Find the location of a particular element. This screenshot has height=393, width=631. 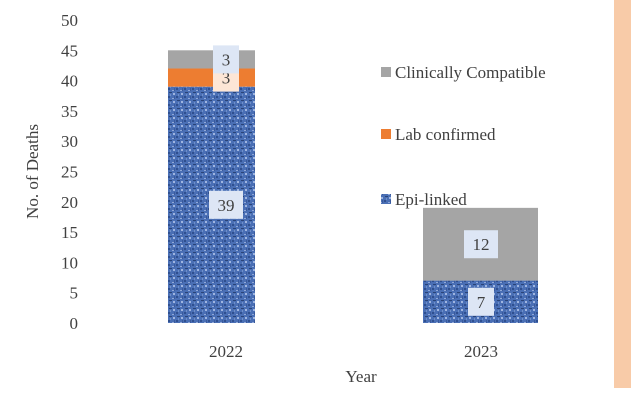

y-tick-label: 35 is located at coordinates (69, 111).